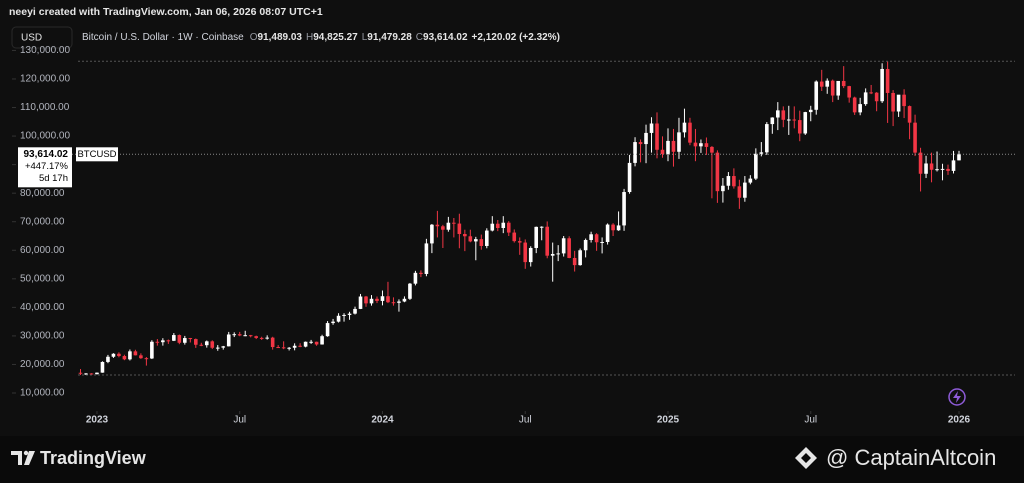 This screenshot has width=1024, height=483. I want to click on ohlc-key: H, so click(309, 37).